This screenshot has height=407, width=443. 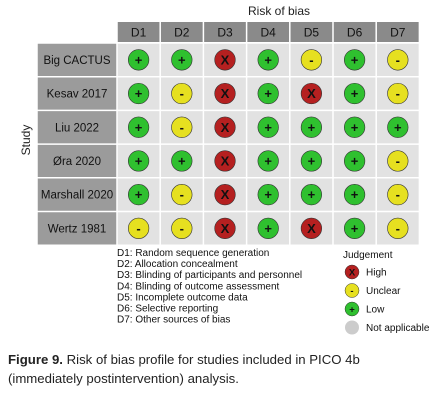 I want to click on legend-swatch-high, so click(x=352, y=272).